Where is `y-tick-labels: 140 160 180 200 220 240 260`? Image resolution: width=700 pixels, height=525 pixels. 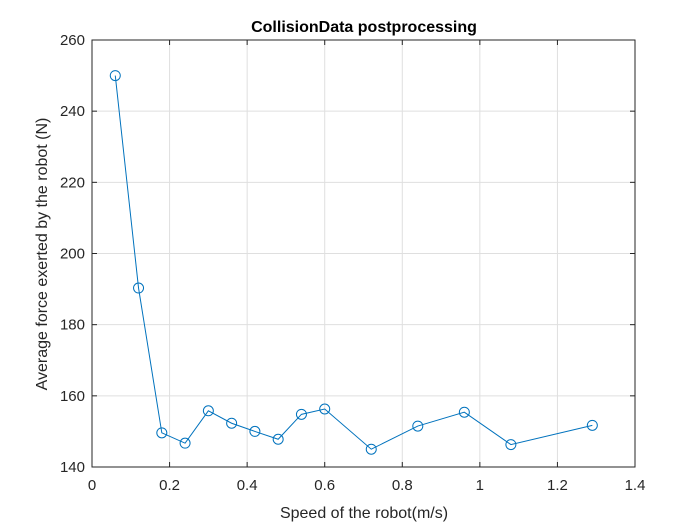 y-tick-labels: 140 160 180 200 220 240 260 is located at coordinates (72, 254).